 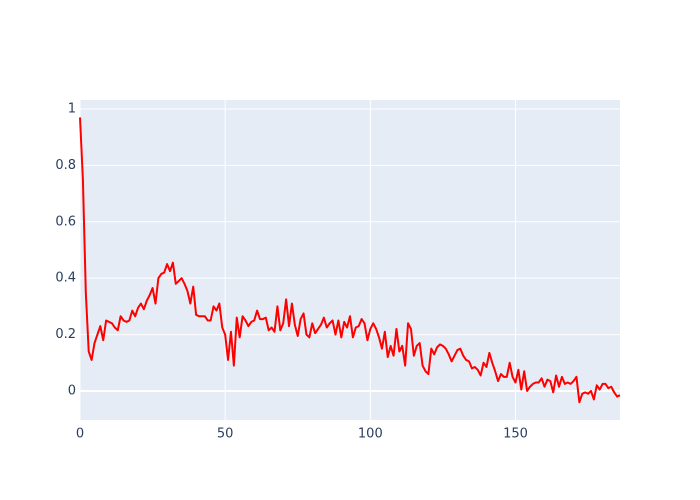 What do you see at coordinates (80, 434) in the screenshot?
I see `x-tick-label: 0` at bounding box center [80, 434].